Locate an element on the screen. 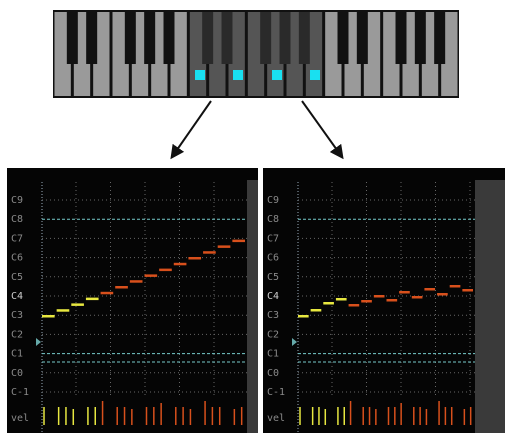  pitch-label: C3 is located at coordinates (273, 315).